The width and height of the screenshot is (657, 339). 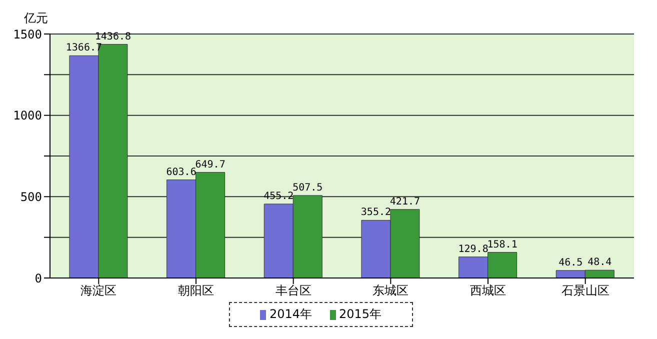 I want to click on x-tick-label: 东城区, so click(x=390, y=291).